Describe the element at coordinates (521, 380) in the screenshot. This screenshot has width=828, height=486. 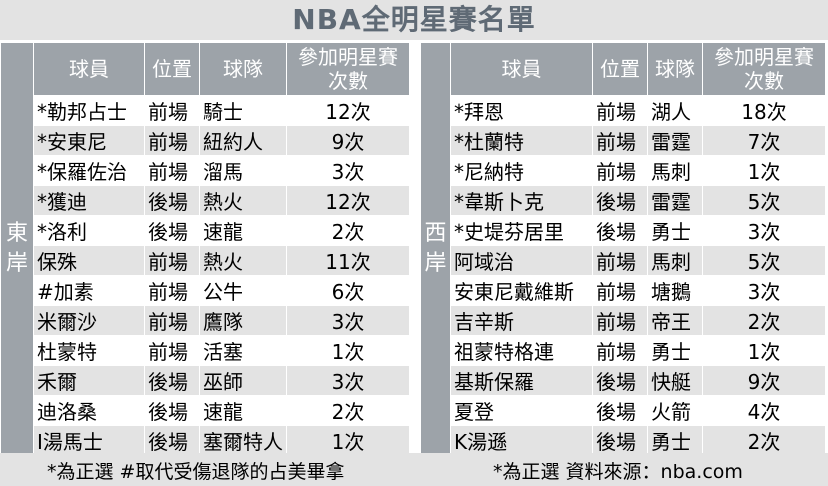
I see `player-cell: 基斯保羅` at that location.